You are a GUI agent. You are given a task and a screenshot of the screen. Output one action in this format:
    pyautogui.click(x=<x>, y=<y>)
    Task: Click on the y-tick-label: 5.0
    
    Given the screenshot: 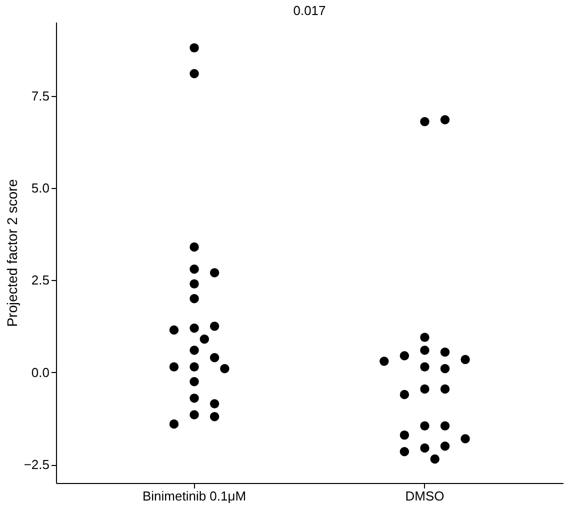 What is the action you would take?
    pyautogui.click(x=40, y=188)
    